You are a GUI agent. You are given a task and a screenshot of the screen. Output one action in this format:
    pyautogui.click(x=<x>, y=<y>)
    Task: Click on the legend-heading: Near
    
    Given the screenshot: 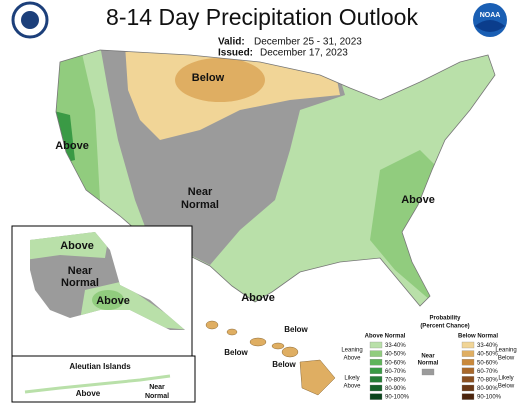 What is the action you would take?
    pyautogui.click(x=428, y=357)
    